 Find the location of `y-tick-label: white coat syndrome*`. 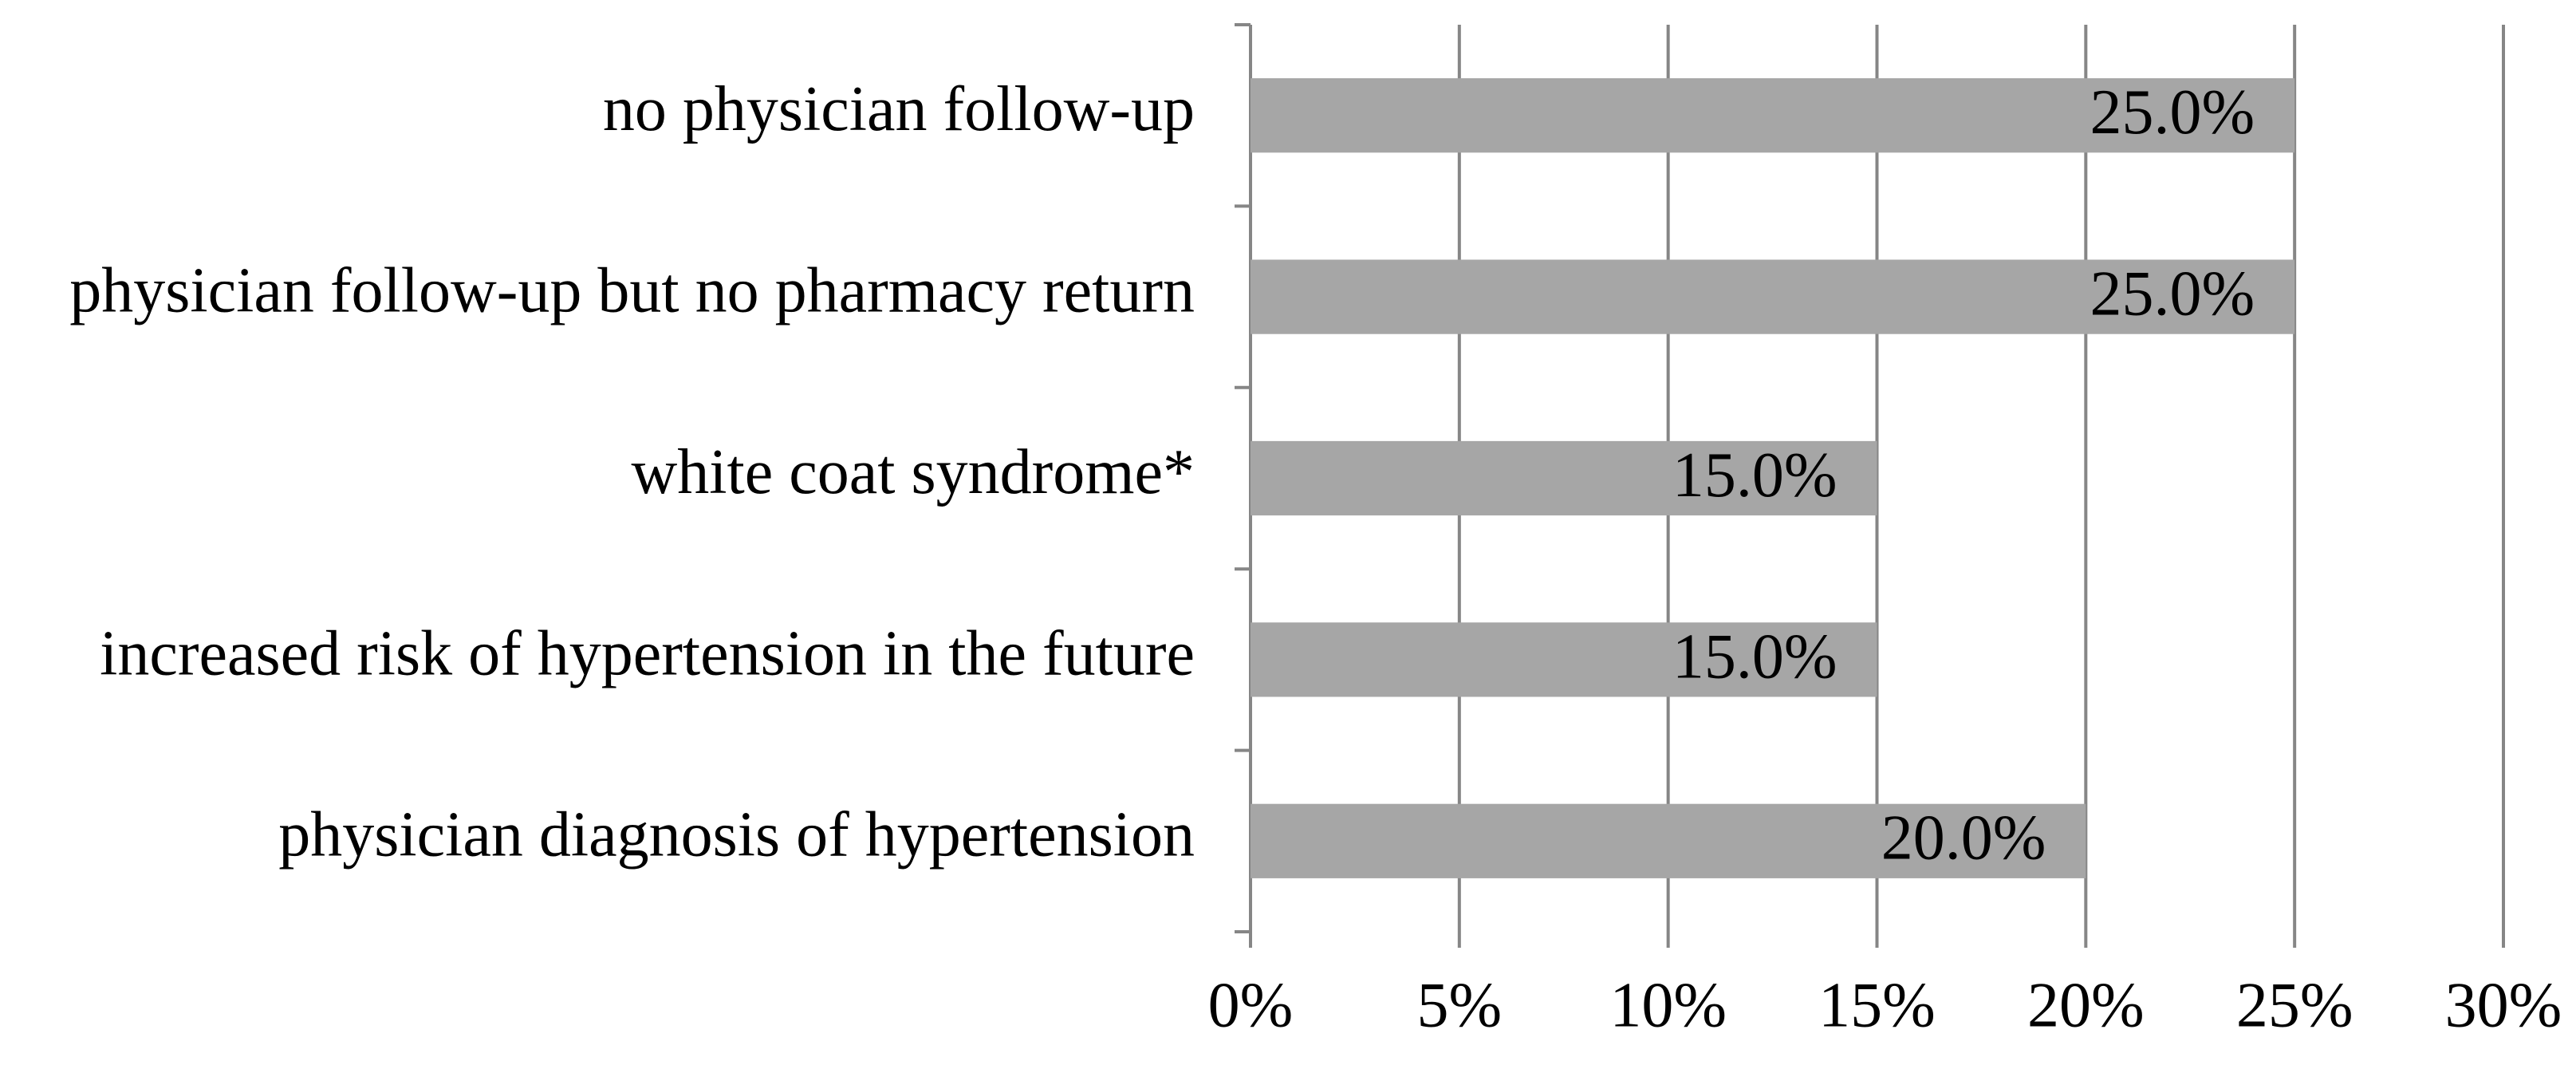

y-tick-label: white coat syndrome* is located at coordinates (913, 472).